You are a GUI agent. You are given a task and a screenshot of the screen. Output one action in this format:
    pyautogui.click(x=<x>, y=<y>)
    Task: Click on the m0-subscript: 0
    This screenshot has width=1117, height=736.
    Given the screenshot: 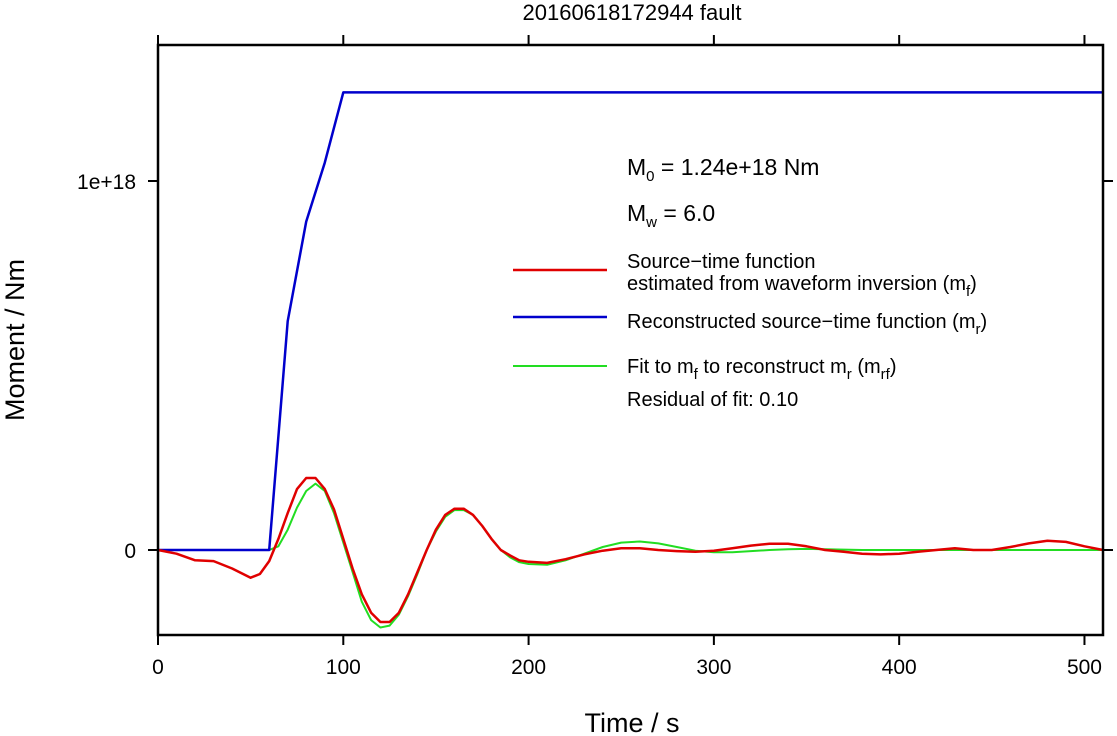 What is the action you would take?
    pyautogui.click(x=650, y=176)
    